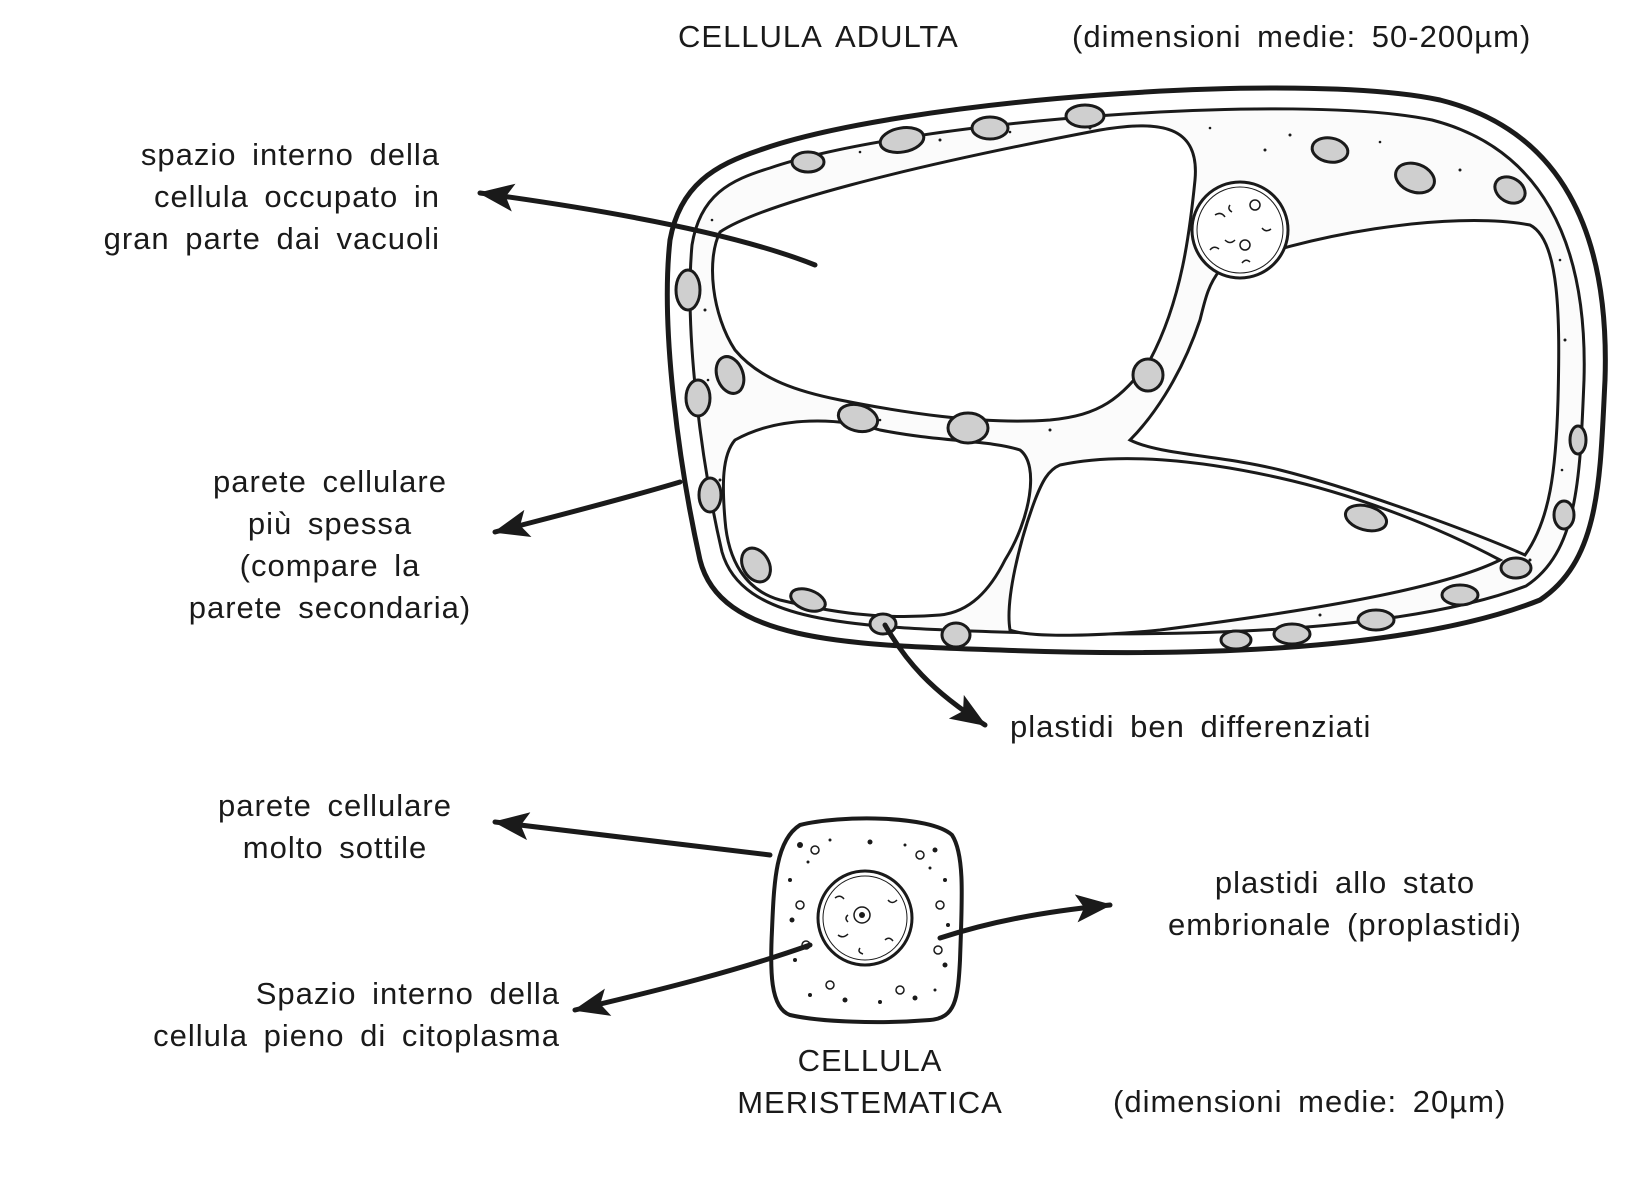 The width and height of the screenshot is (1651, 1181). I want to click on arrow-vacuoli, so click(647, 225).